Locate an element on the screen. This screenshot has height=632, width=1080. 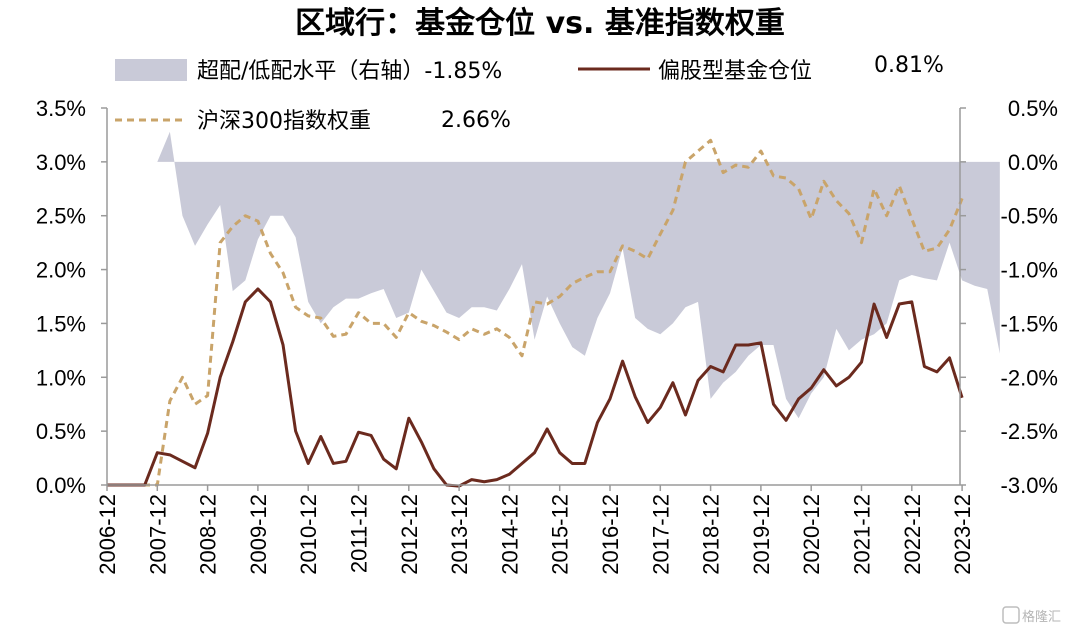
x-tick-label: 2013-12 is located at coordinates (459, 534).